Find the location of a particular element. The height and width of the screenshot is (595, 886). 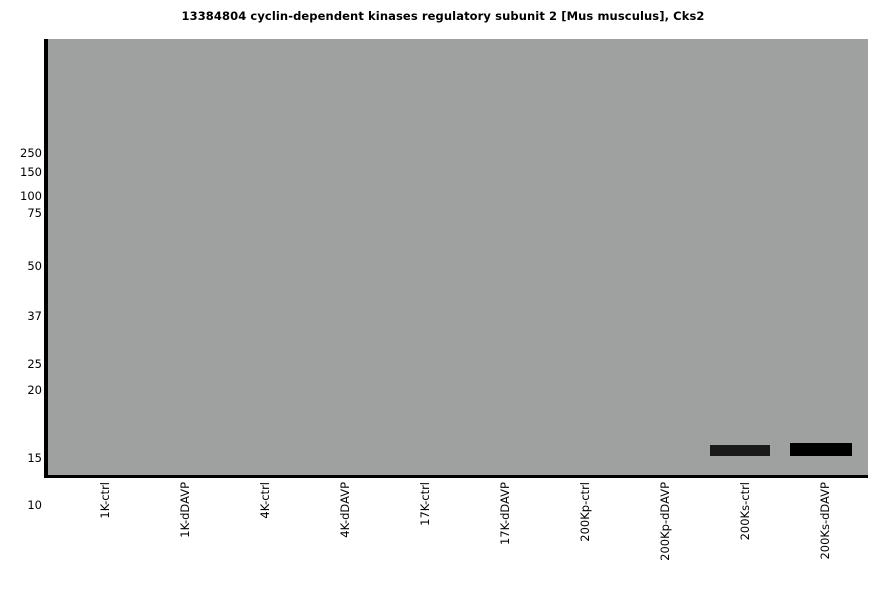

x-tick-label: 200Ks-ctrl is located at coordinates (745, 537).